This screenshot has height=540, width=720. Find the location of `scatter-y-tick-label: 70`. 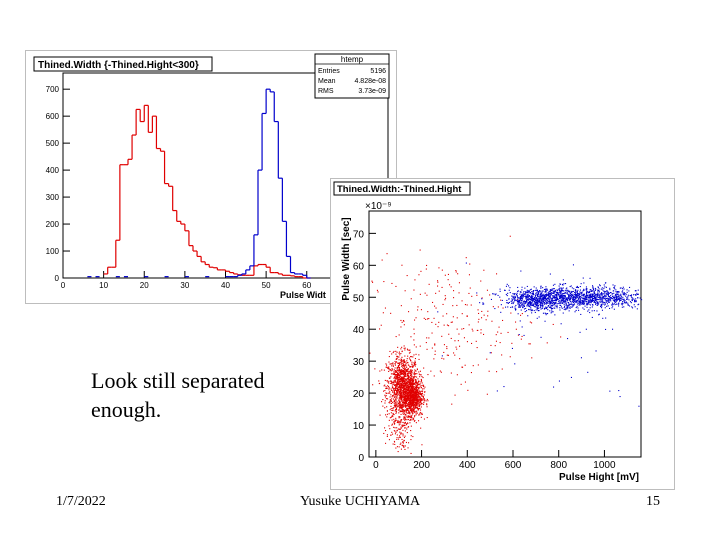

scatter-y-tick-label: 70 is located at coordinates (359, 234).